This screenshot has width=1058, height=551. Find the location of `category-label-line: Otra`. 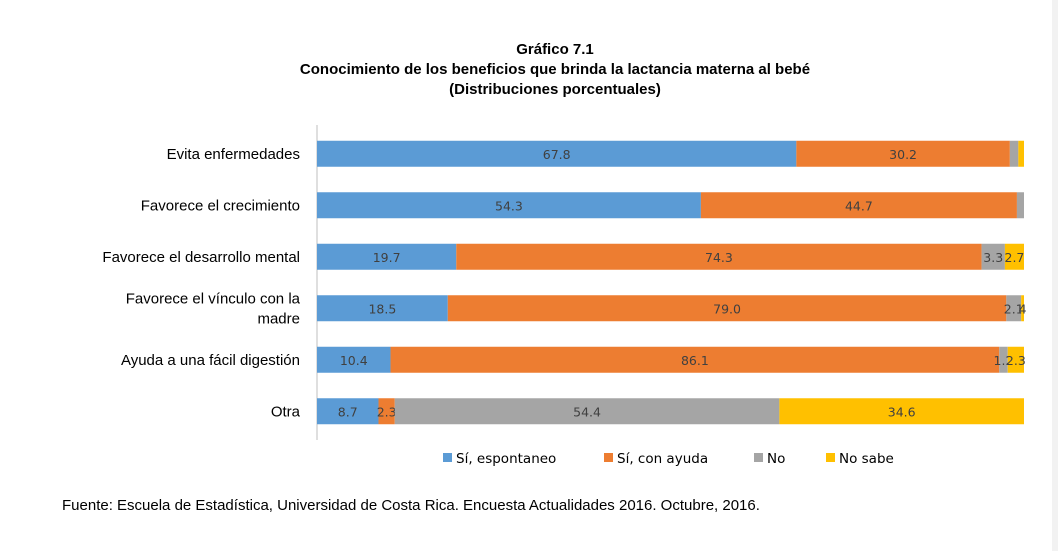

category-label-line: Otra is located at coordinates (286, 411).